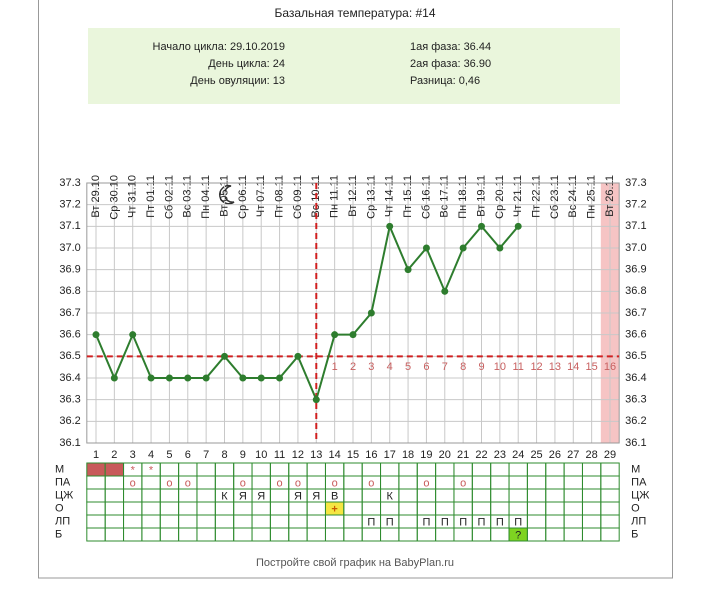 This screenshot has height=600, width=707. I want to click on x-tick-label: Чт 14.11, so click(390, 196).